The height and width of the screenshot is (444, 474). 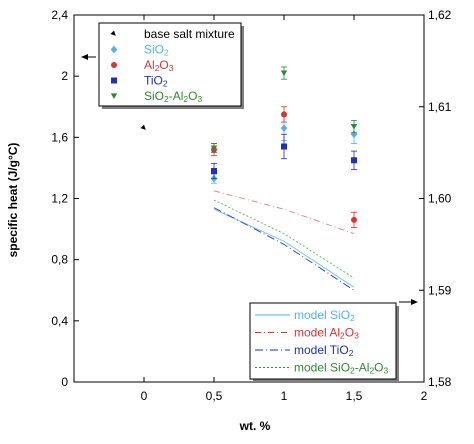 What do you see at coordinates (414, 302) in the screenshot?
I see `legend-bottom-arrow-head` at bounding box center [414, 302].